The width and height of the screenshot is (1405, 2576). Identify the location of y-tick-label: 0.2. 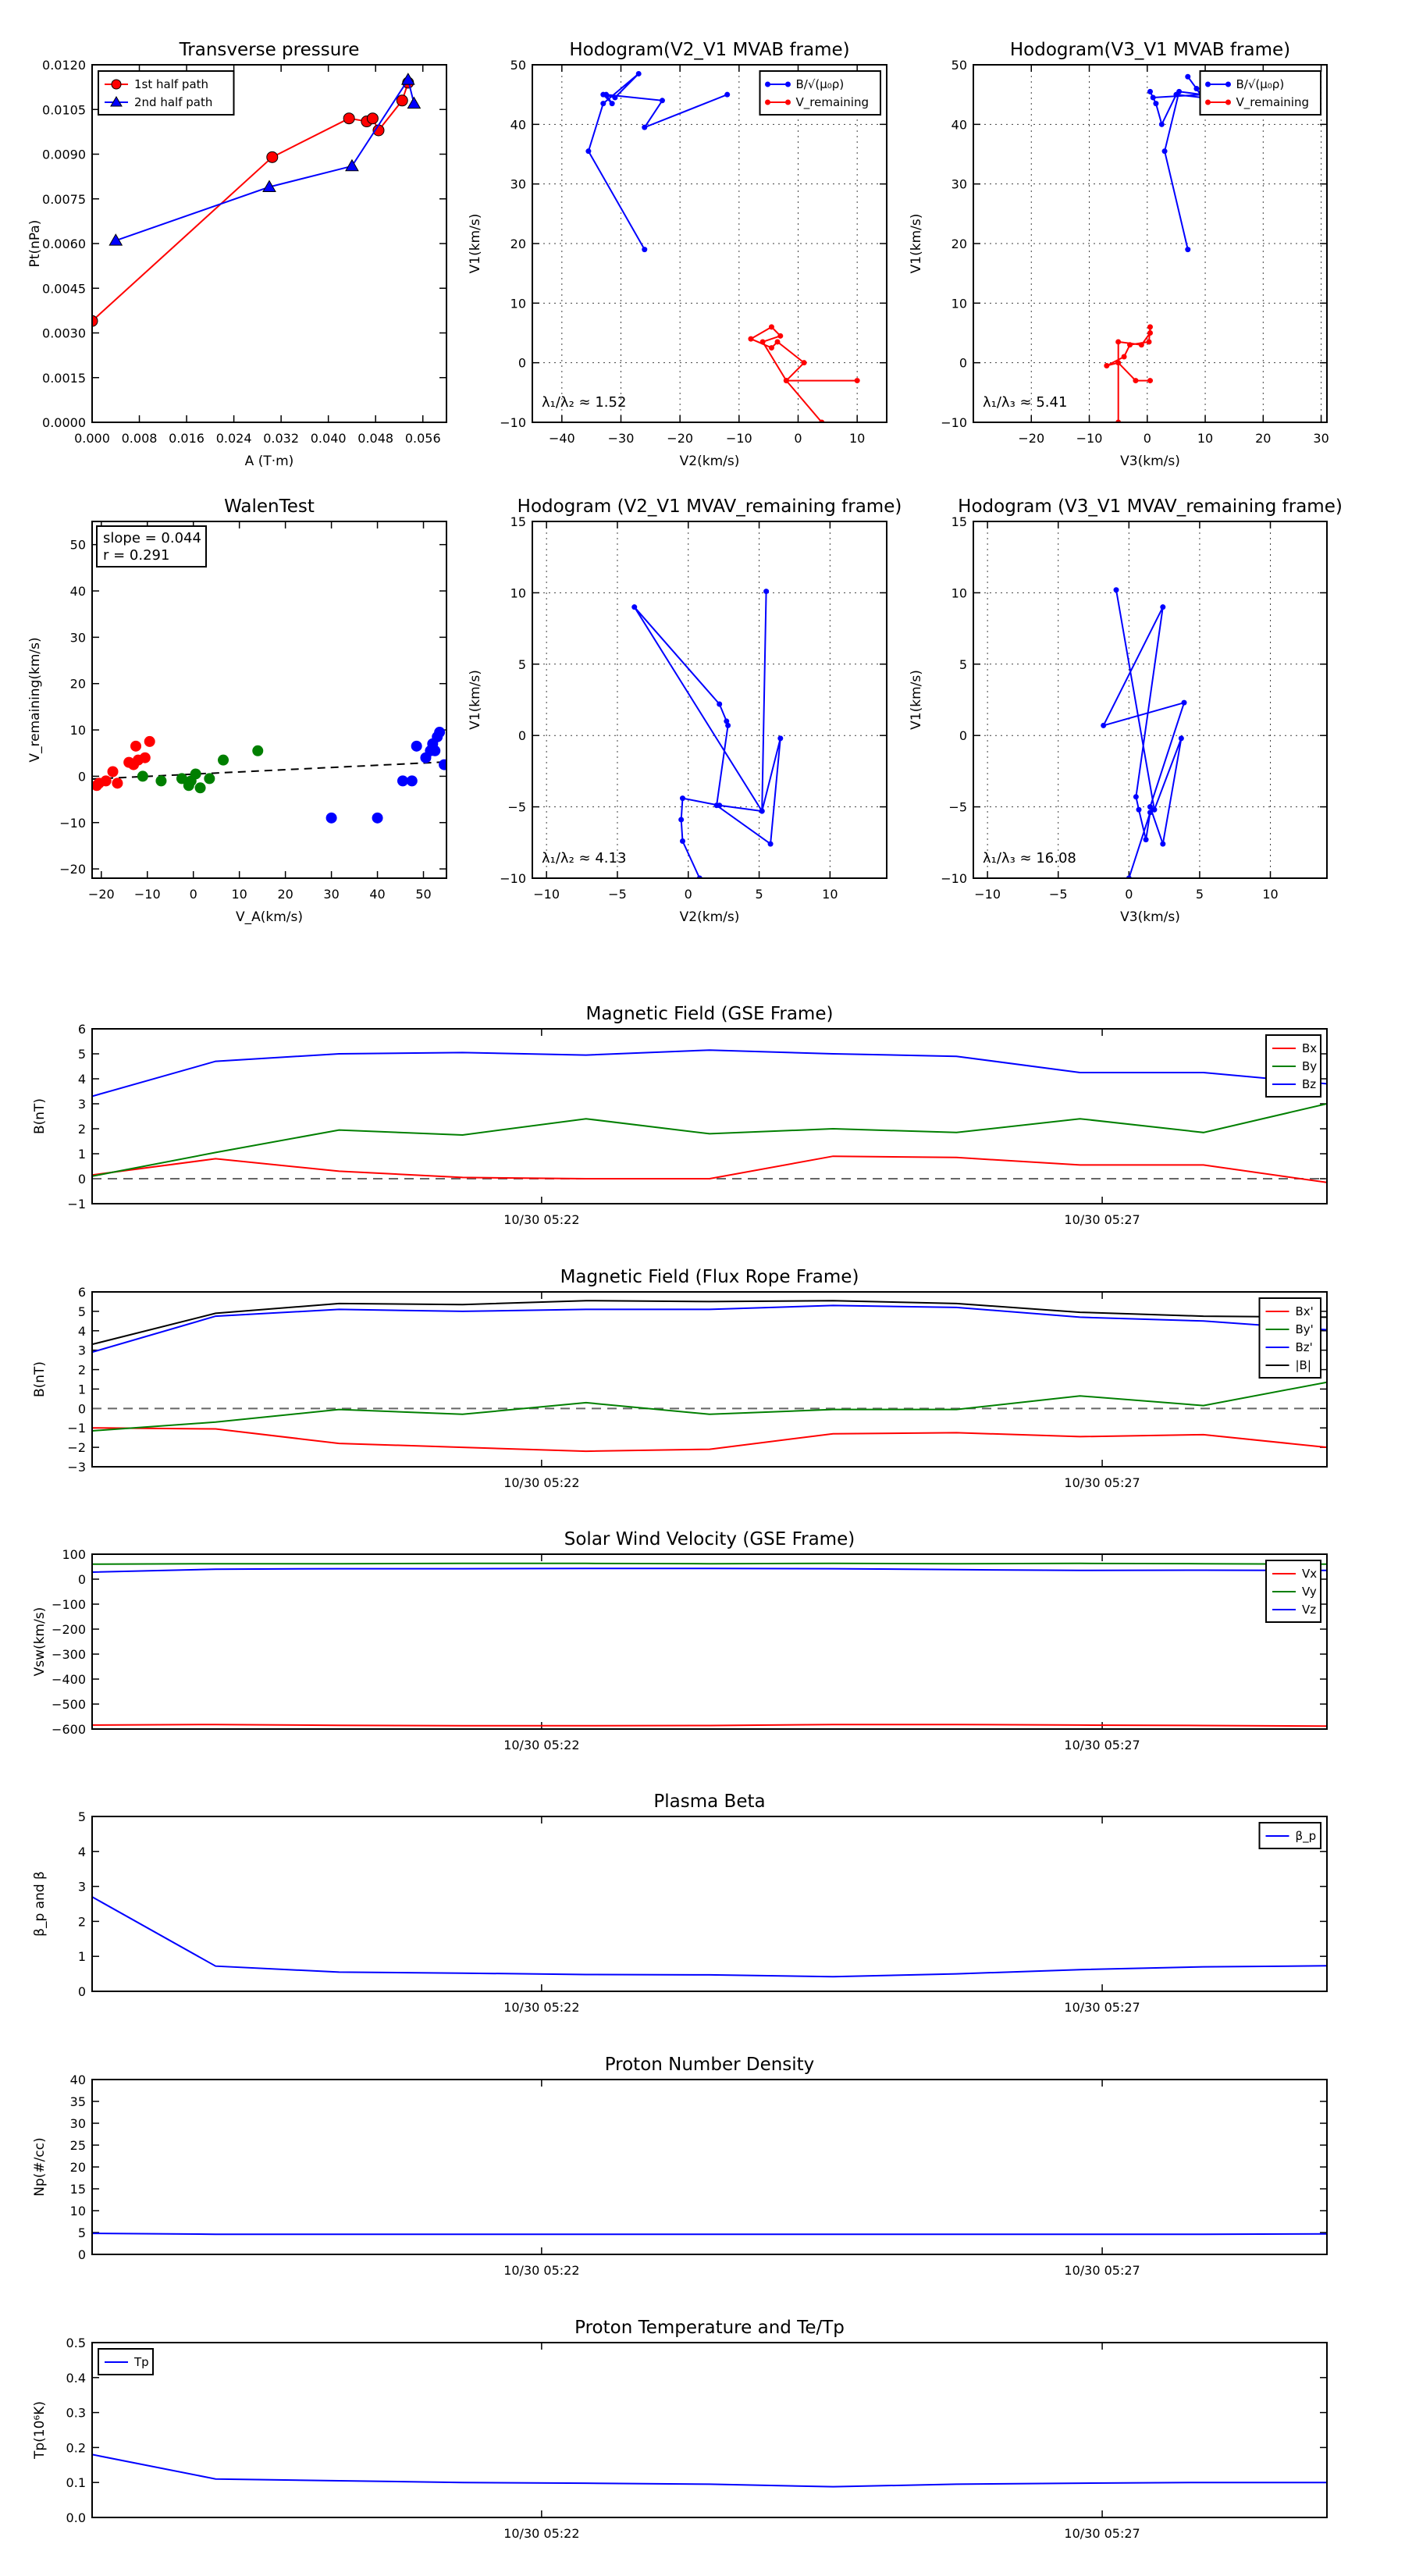
(76, 2447).